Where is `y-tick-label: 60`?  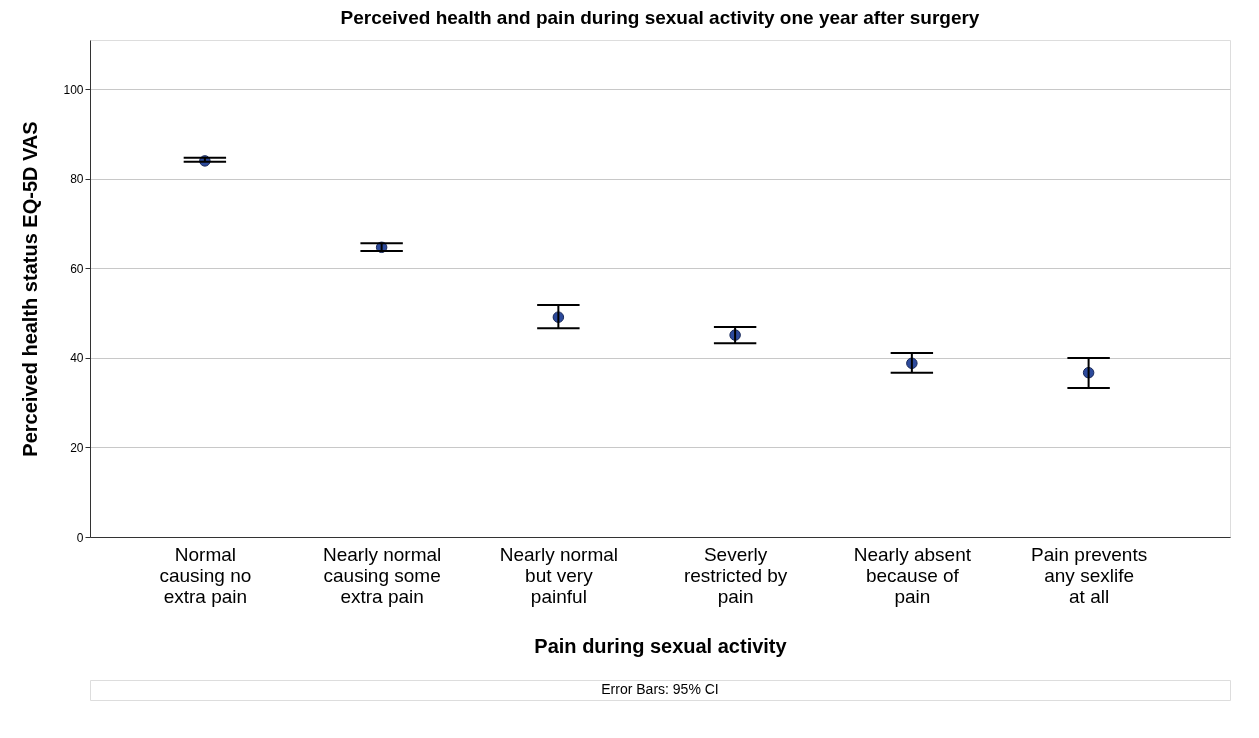 y-tick-label: 60 is located at coordinates (77, 268).